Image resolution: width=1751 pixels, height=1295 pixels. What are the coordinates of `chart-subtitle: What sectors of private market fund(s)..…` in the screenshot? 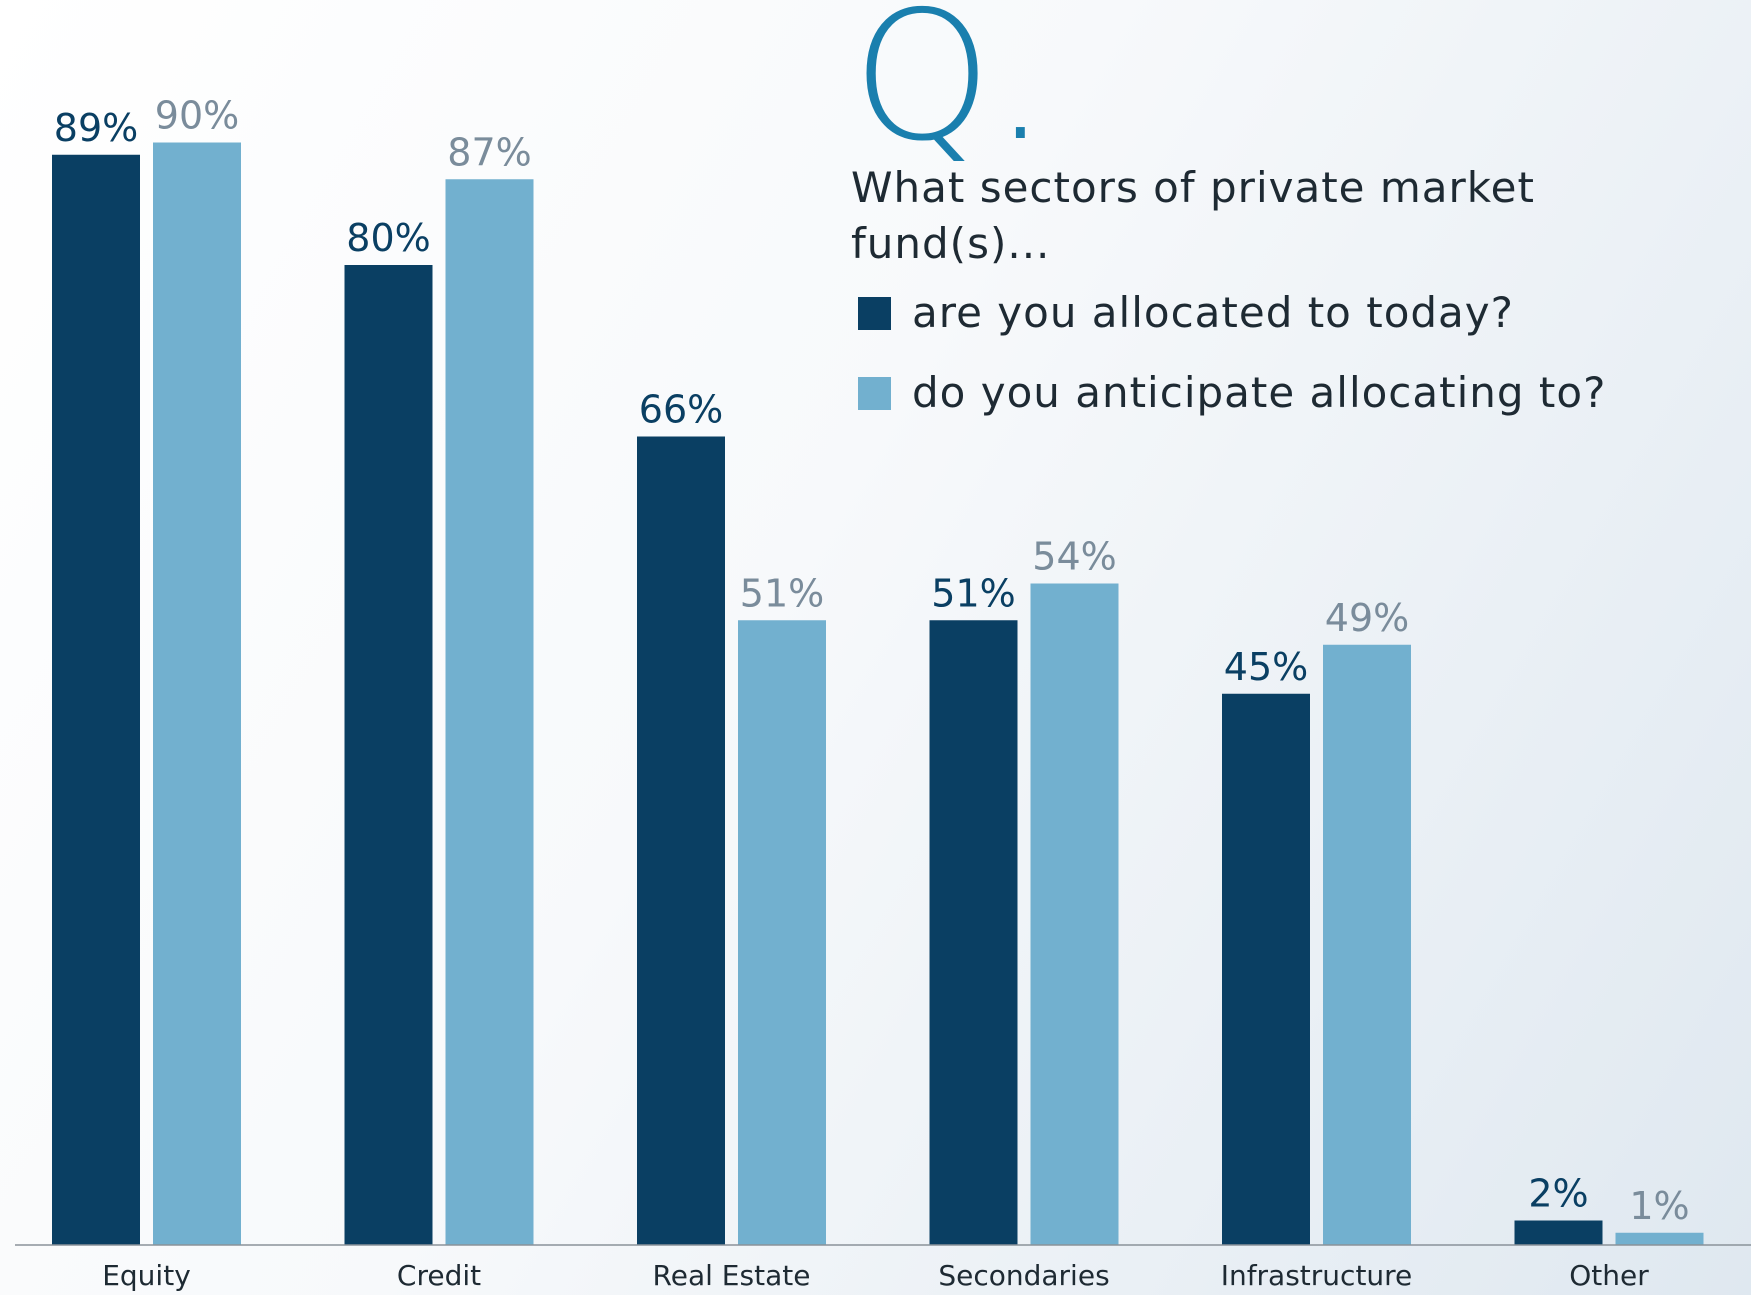 It's located at (1193, 215).